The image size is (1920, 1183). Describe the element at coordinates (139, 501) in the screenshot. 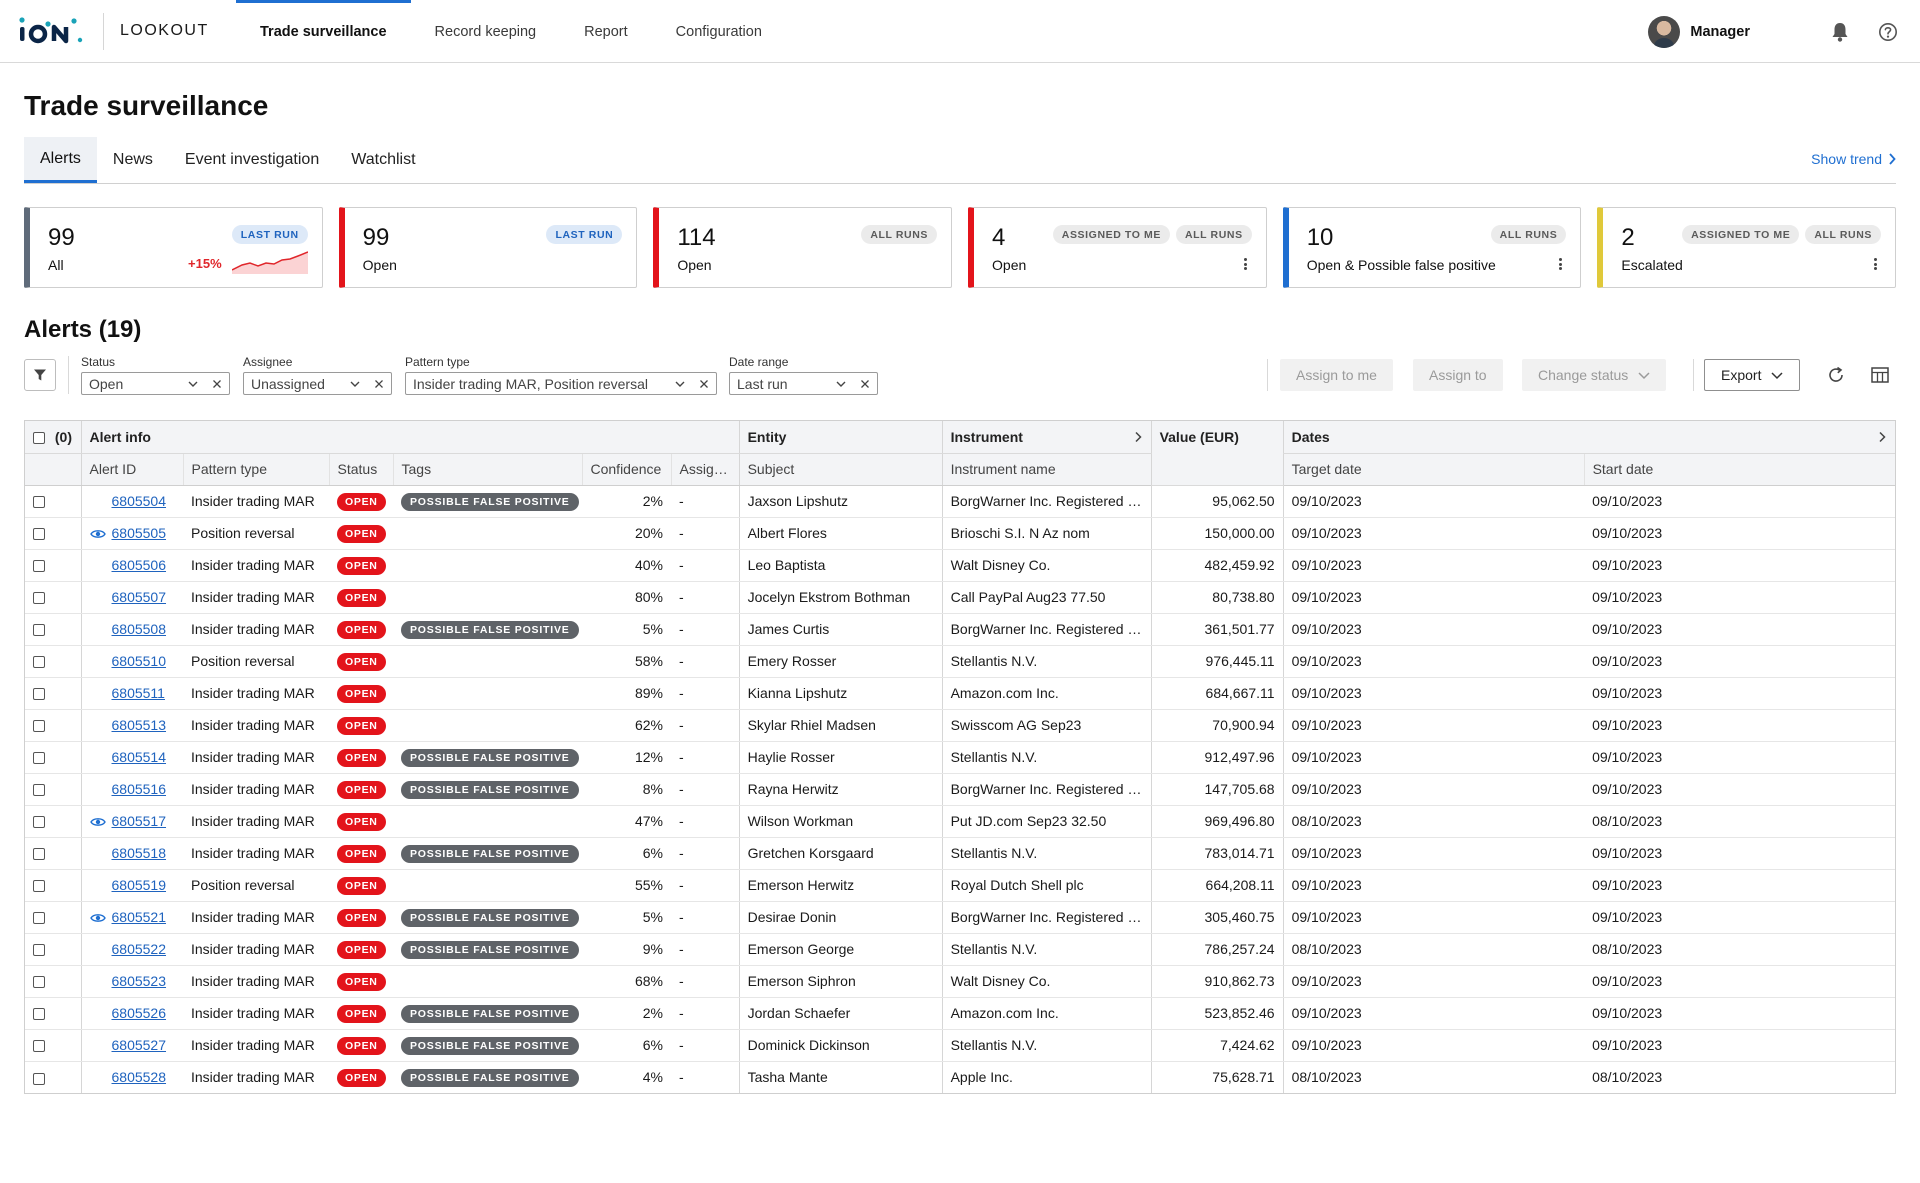

I see `alert-id-link: 6805504` at that location.